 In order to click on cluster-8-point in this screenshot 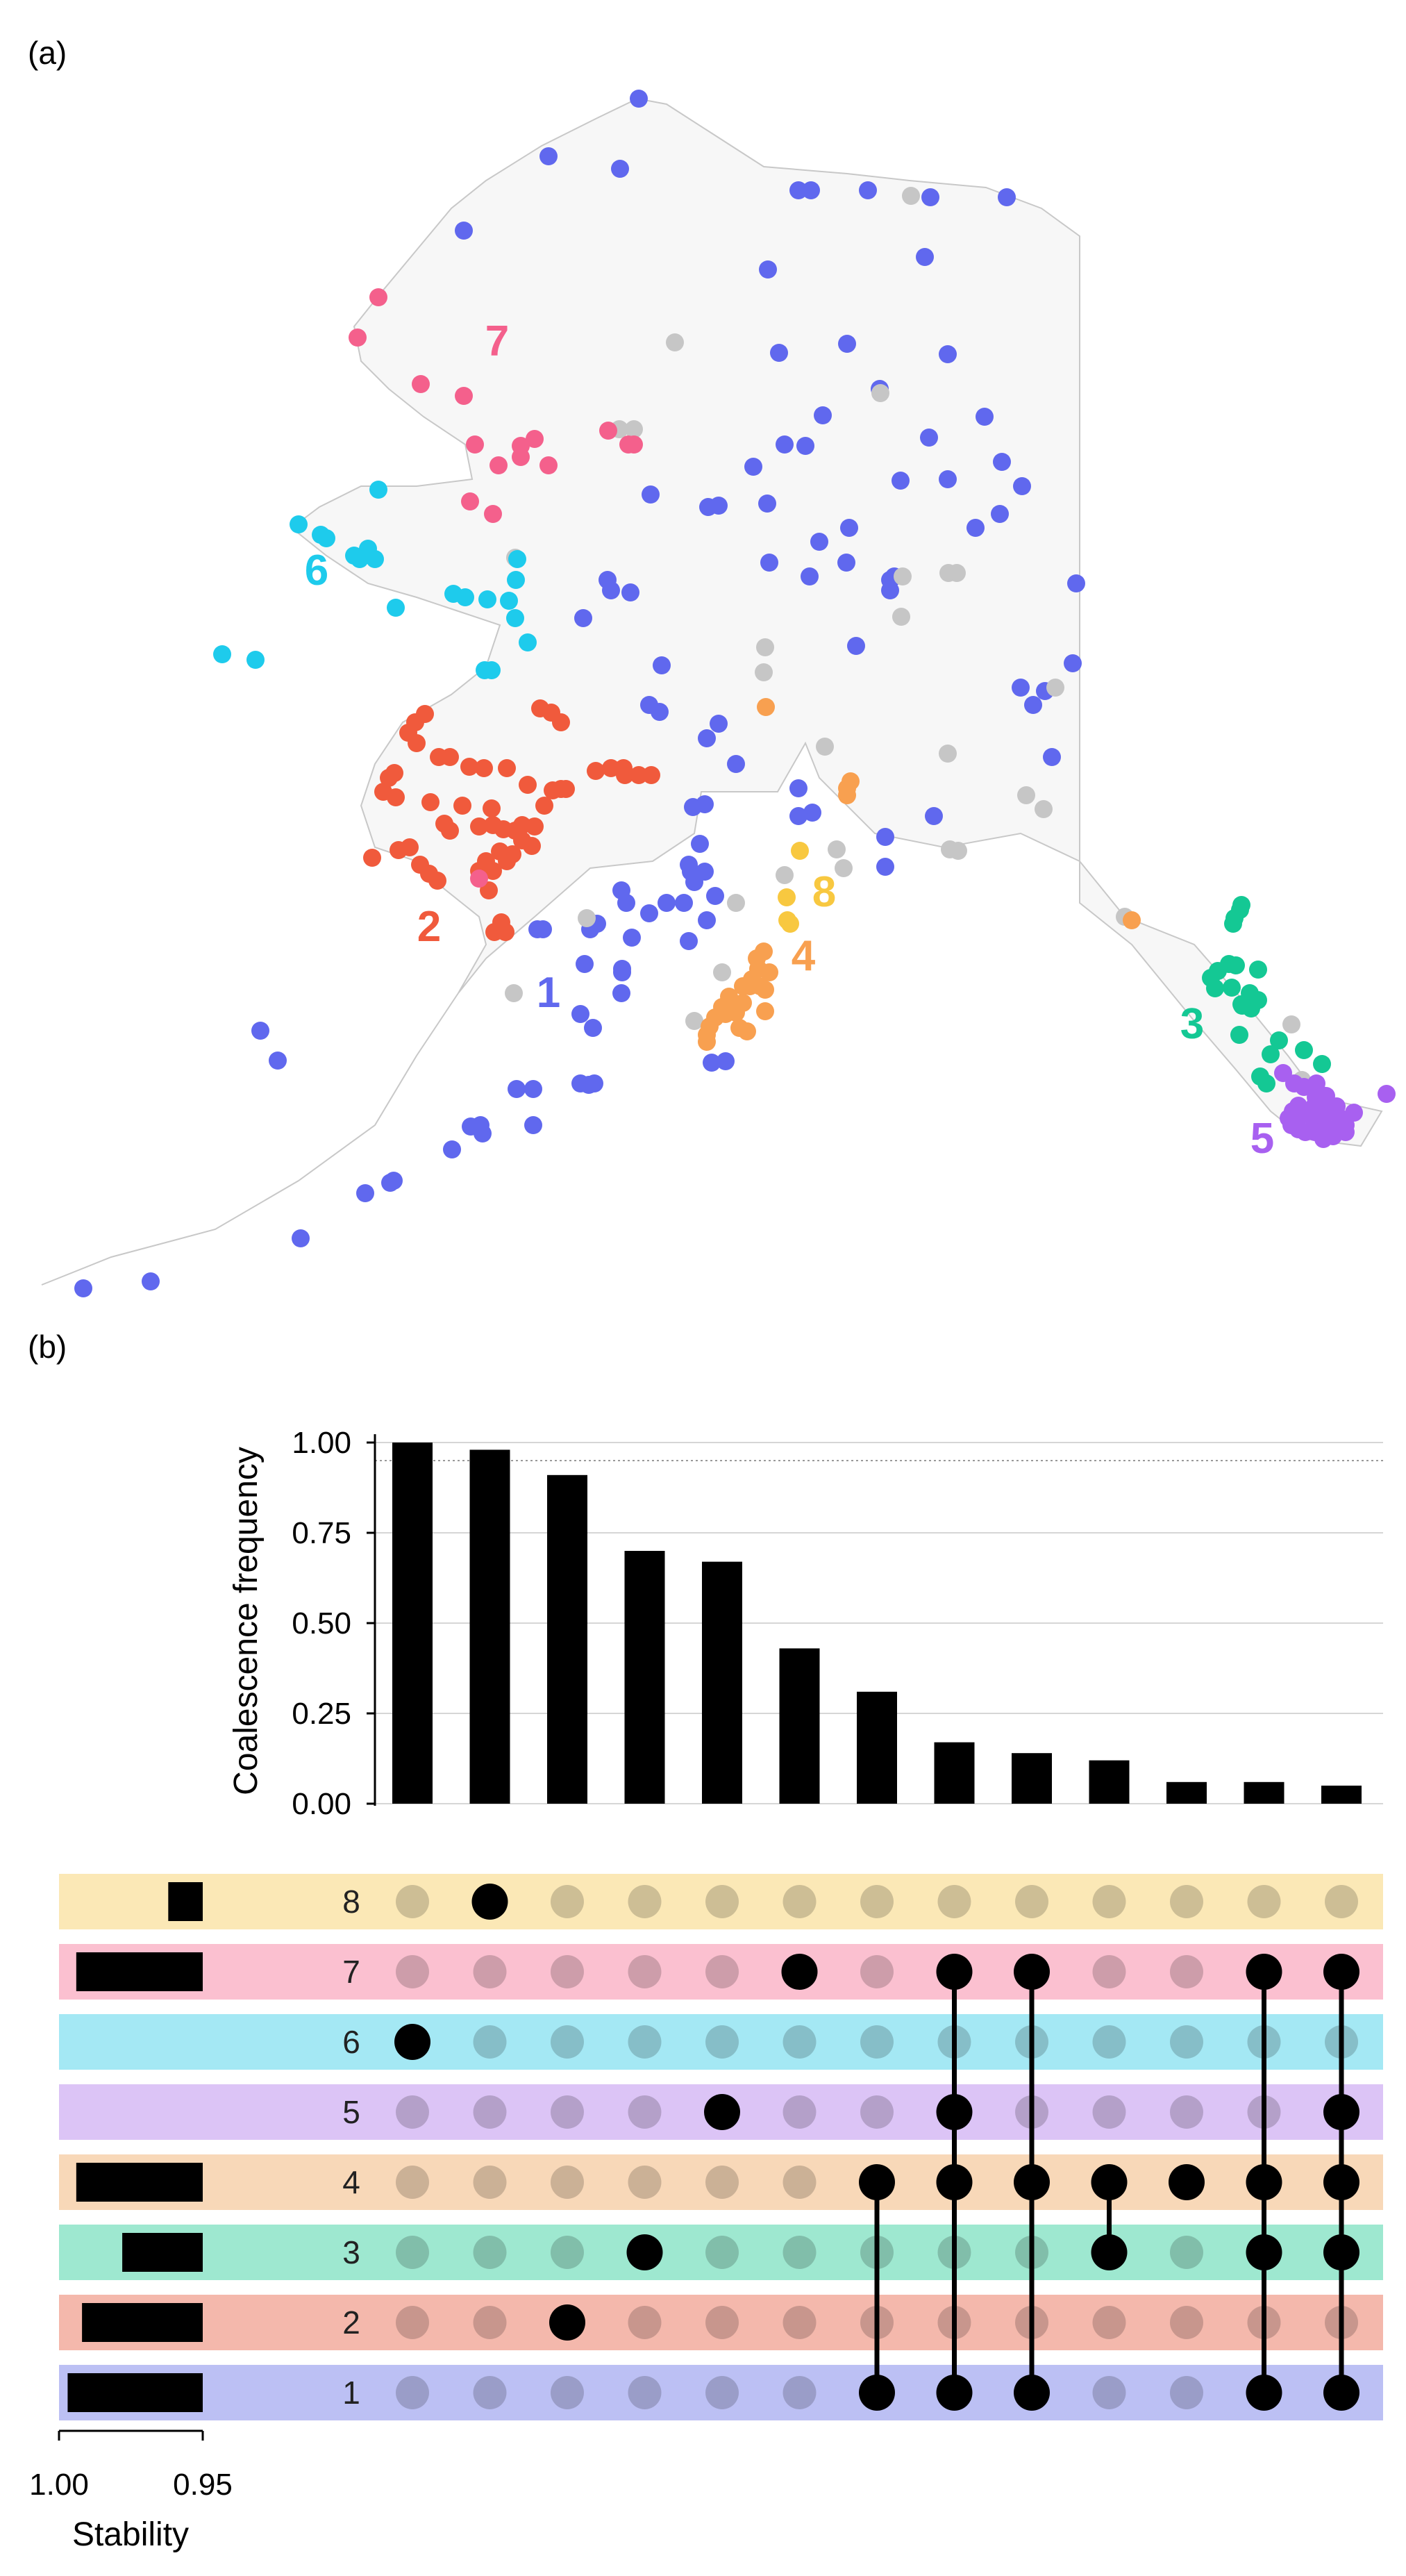, I will do `click(800, 851)`.